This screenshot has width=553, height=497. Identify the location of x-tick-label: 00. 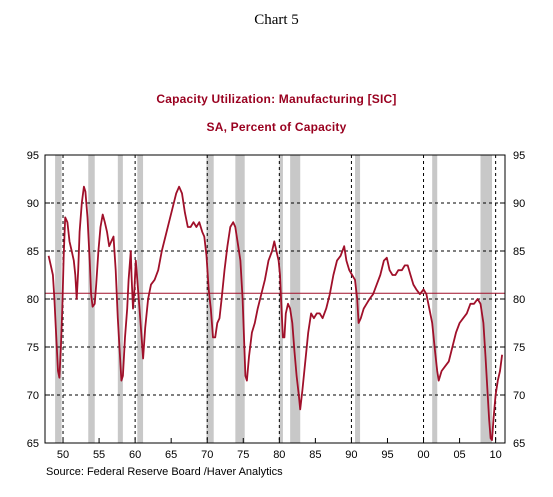
(423, 455).